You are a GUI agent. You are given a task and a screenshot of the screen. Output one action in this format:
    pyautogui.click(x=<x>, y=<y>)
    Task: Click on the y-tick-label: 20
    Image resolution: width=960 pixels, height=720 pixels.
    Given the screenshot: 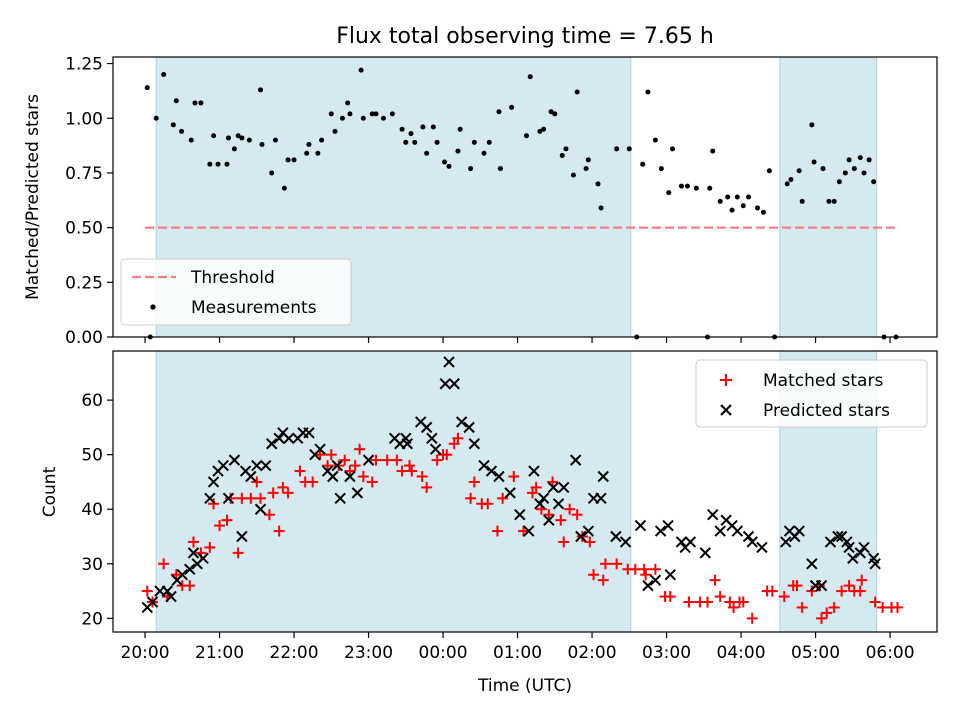 What is the action you would take?
    pyautogui.click(x=92, y=619)
    